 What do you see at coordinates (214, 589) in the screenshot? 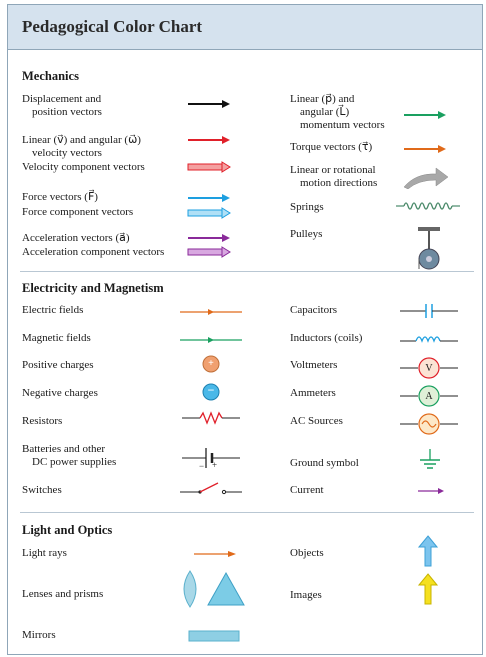
I see `lens-prism-icon` at bounding box center [214, 589].